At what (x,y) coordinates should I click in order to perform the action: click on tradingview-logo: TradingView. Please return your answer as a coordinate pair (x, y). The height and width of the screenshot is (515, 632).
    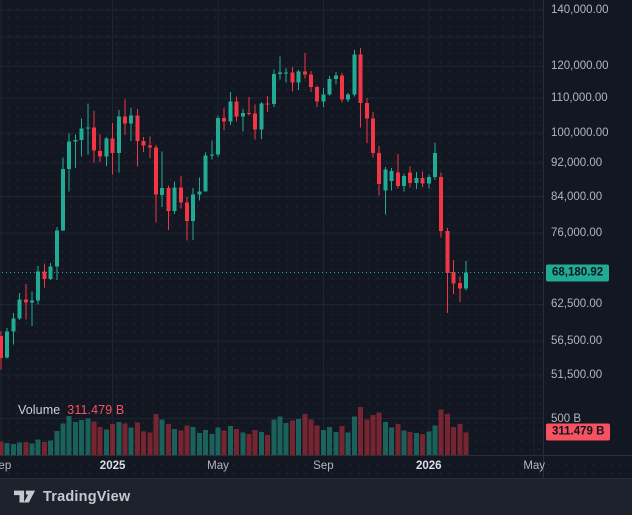
    Looking at the image, I should click on (72, 497).